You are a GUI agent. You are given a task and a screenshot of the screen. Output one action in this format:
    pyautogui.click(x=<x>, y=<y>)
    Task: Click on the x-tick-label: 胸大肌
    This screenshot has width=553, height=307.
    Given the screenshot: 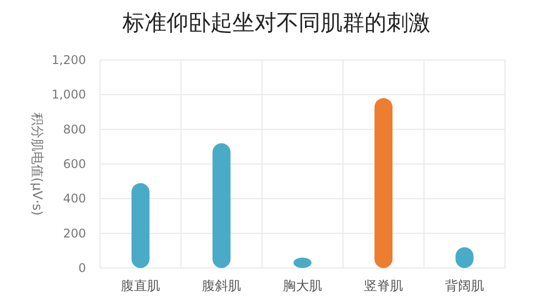 What is the action you would take?
    pyautogui.click(x=302, y=286)
    